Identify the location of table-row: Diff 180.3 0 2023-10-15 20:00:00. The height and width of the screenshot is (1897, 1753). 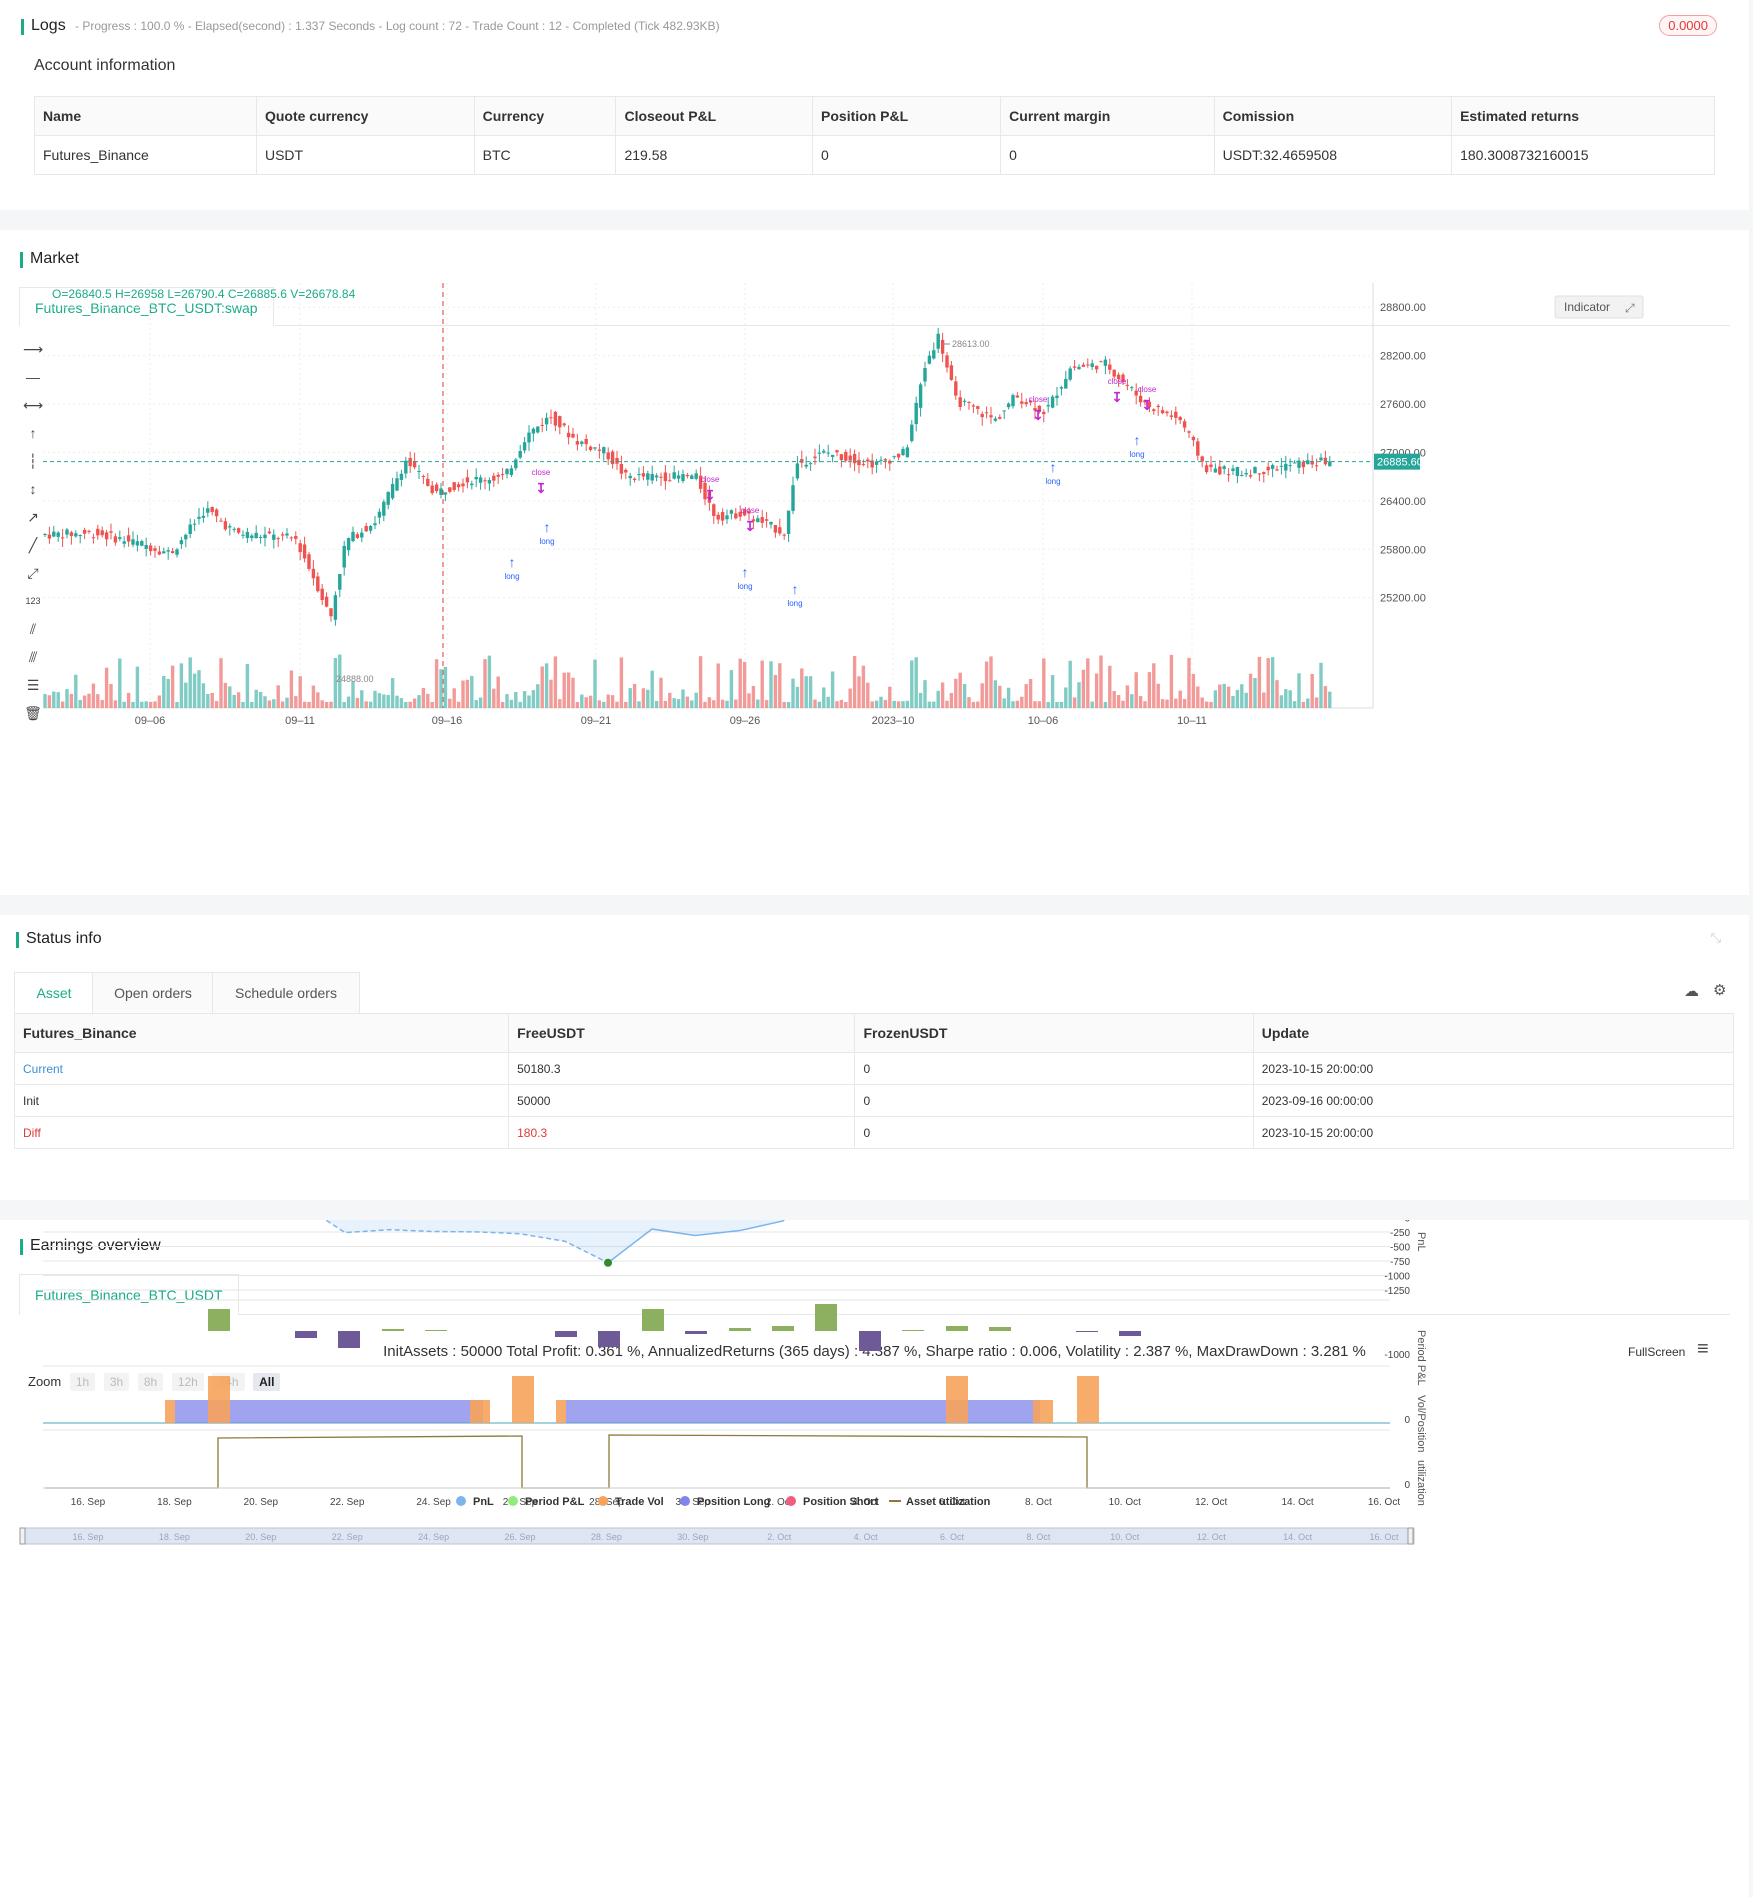
(874, 1132).